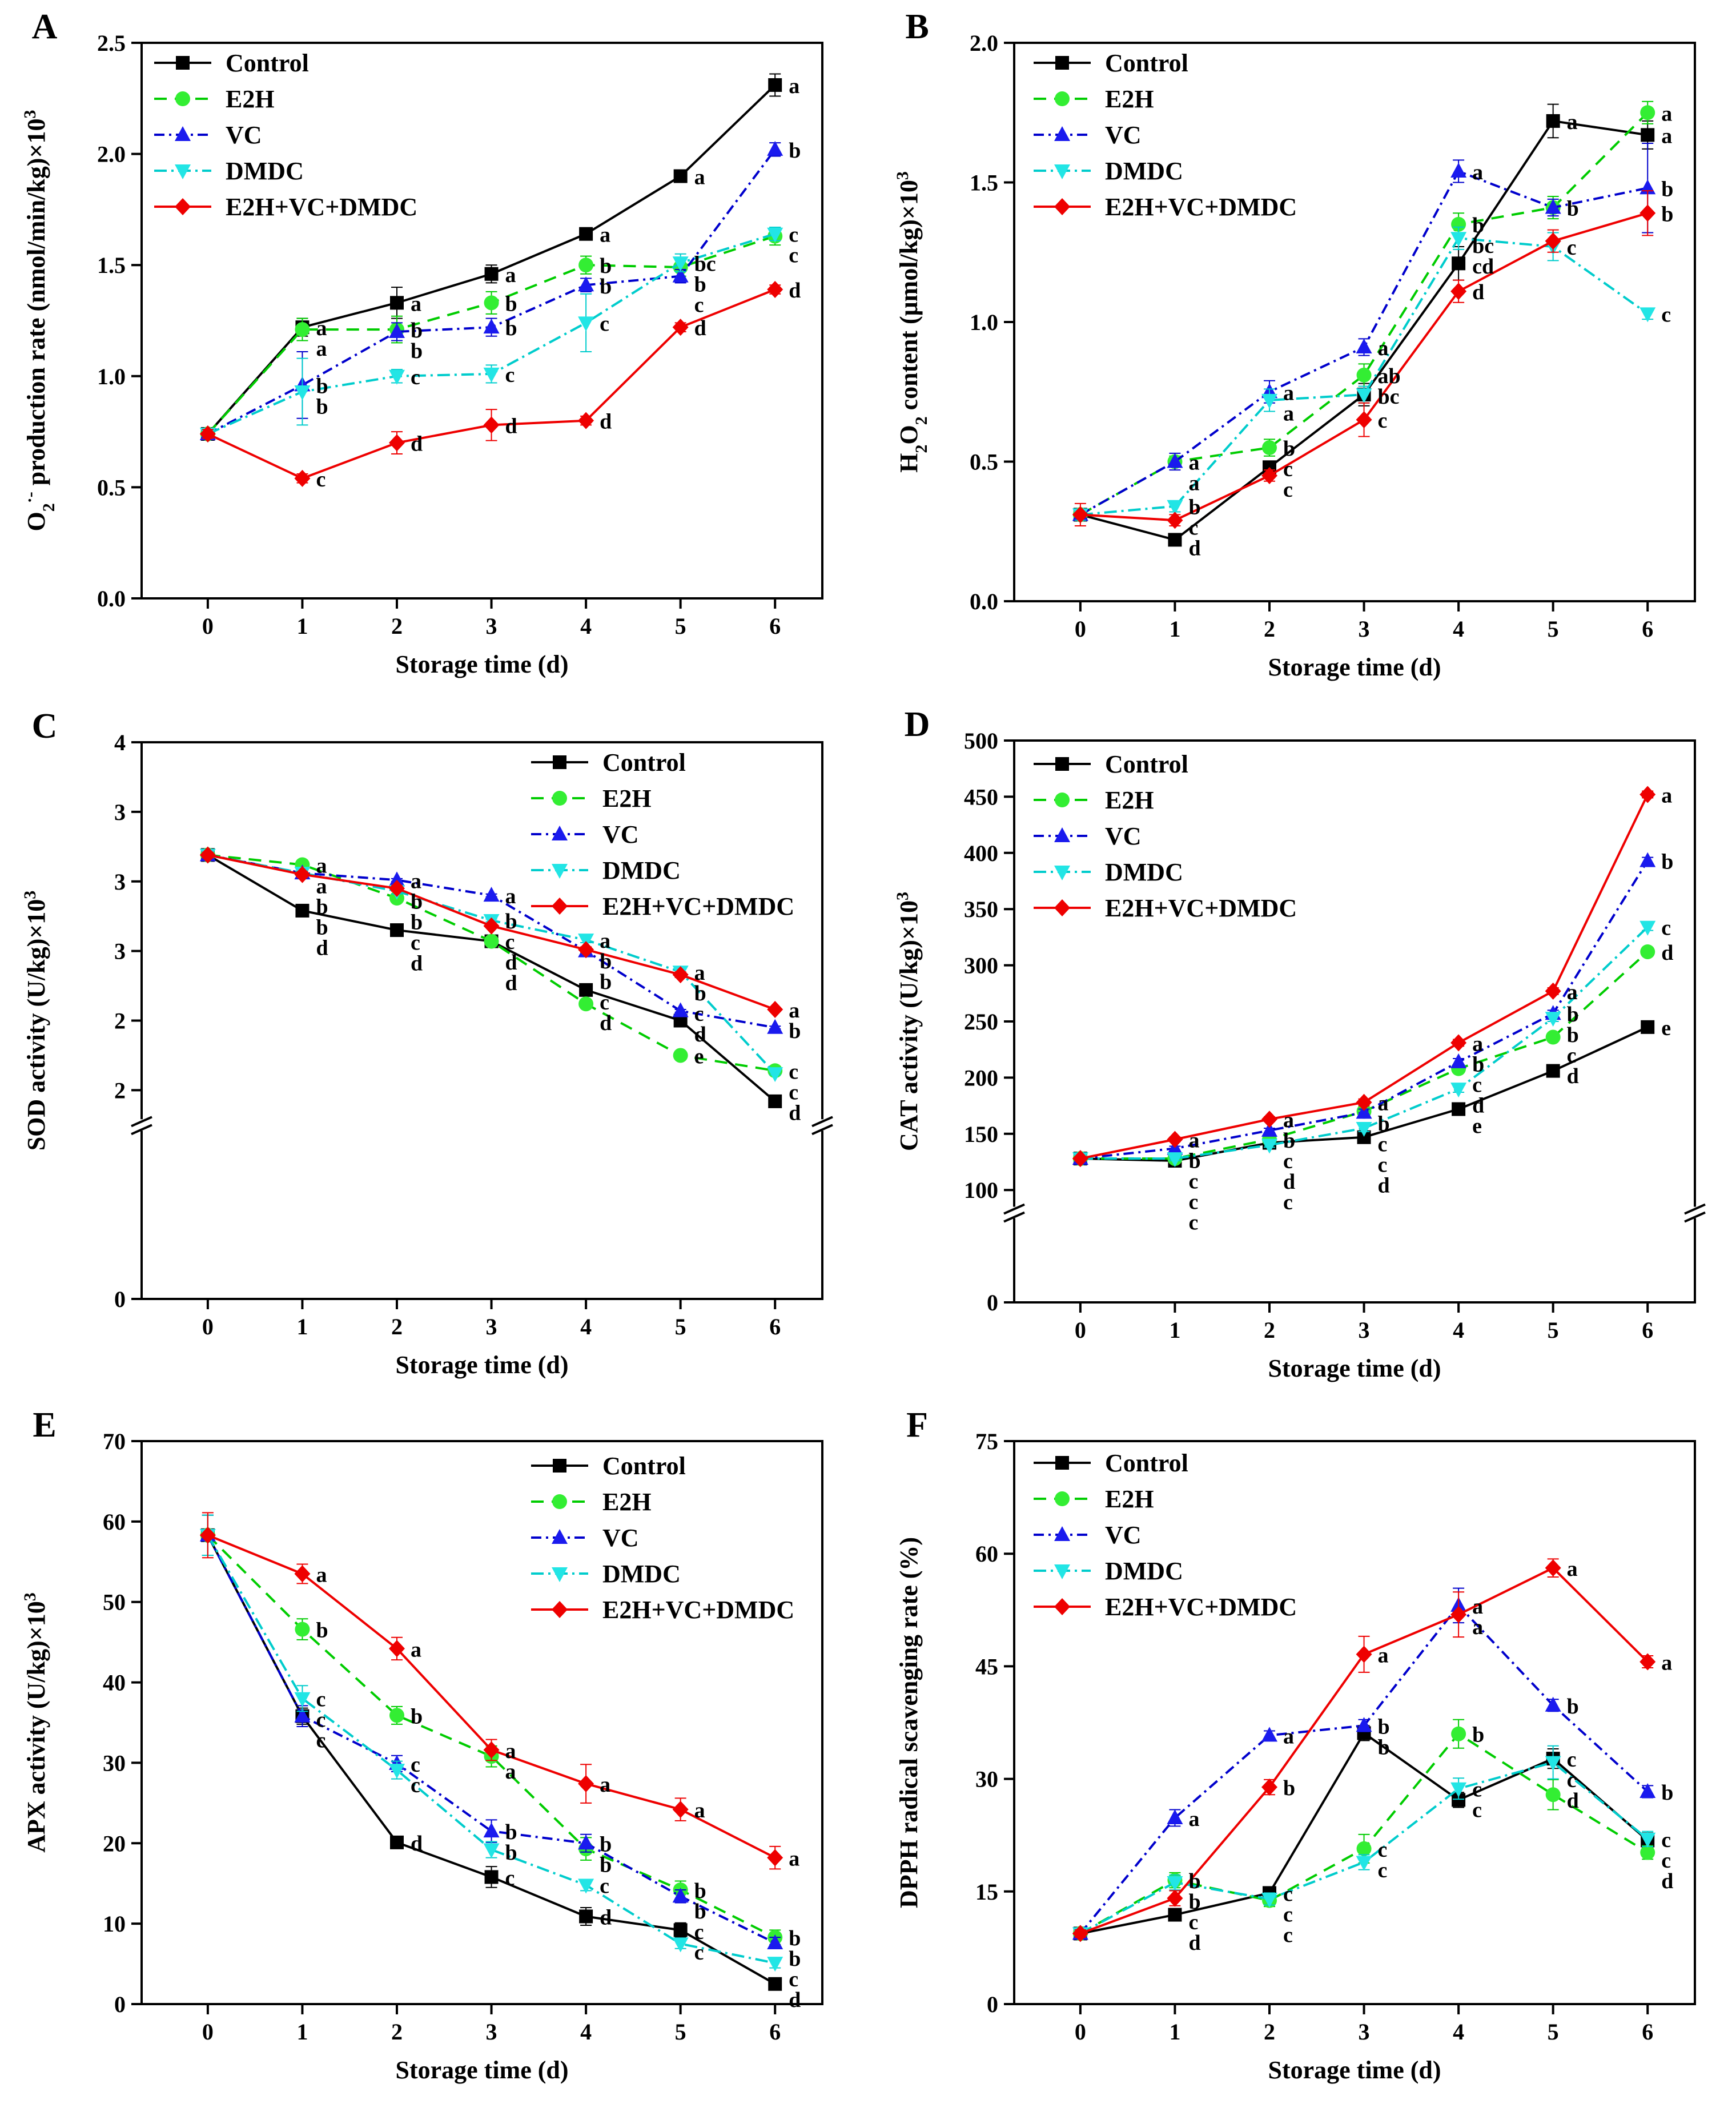  I want to click on y-tick-label: 75, so click(986, 1441).